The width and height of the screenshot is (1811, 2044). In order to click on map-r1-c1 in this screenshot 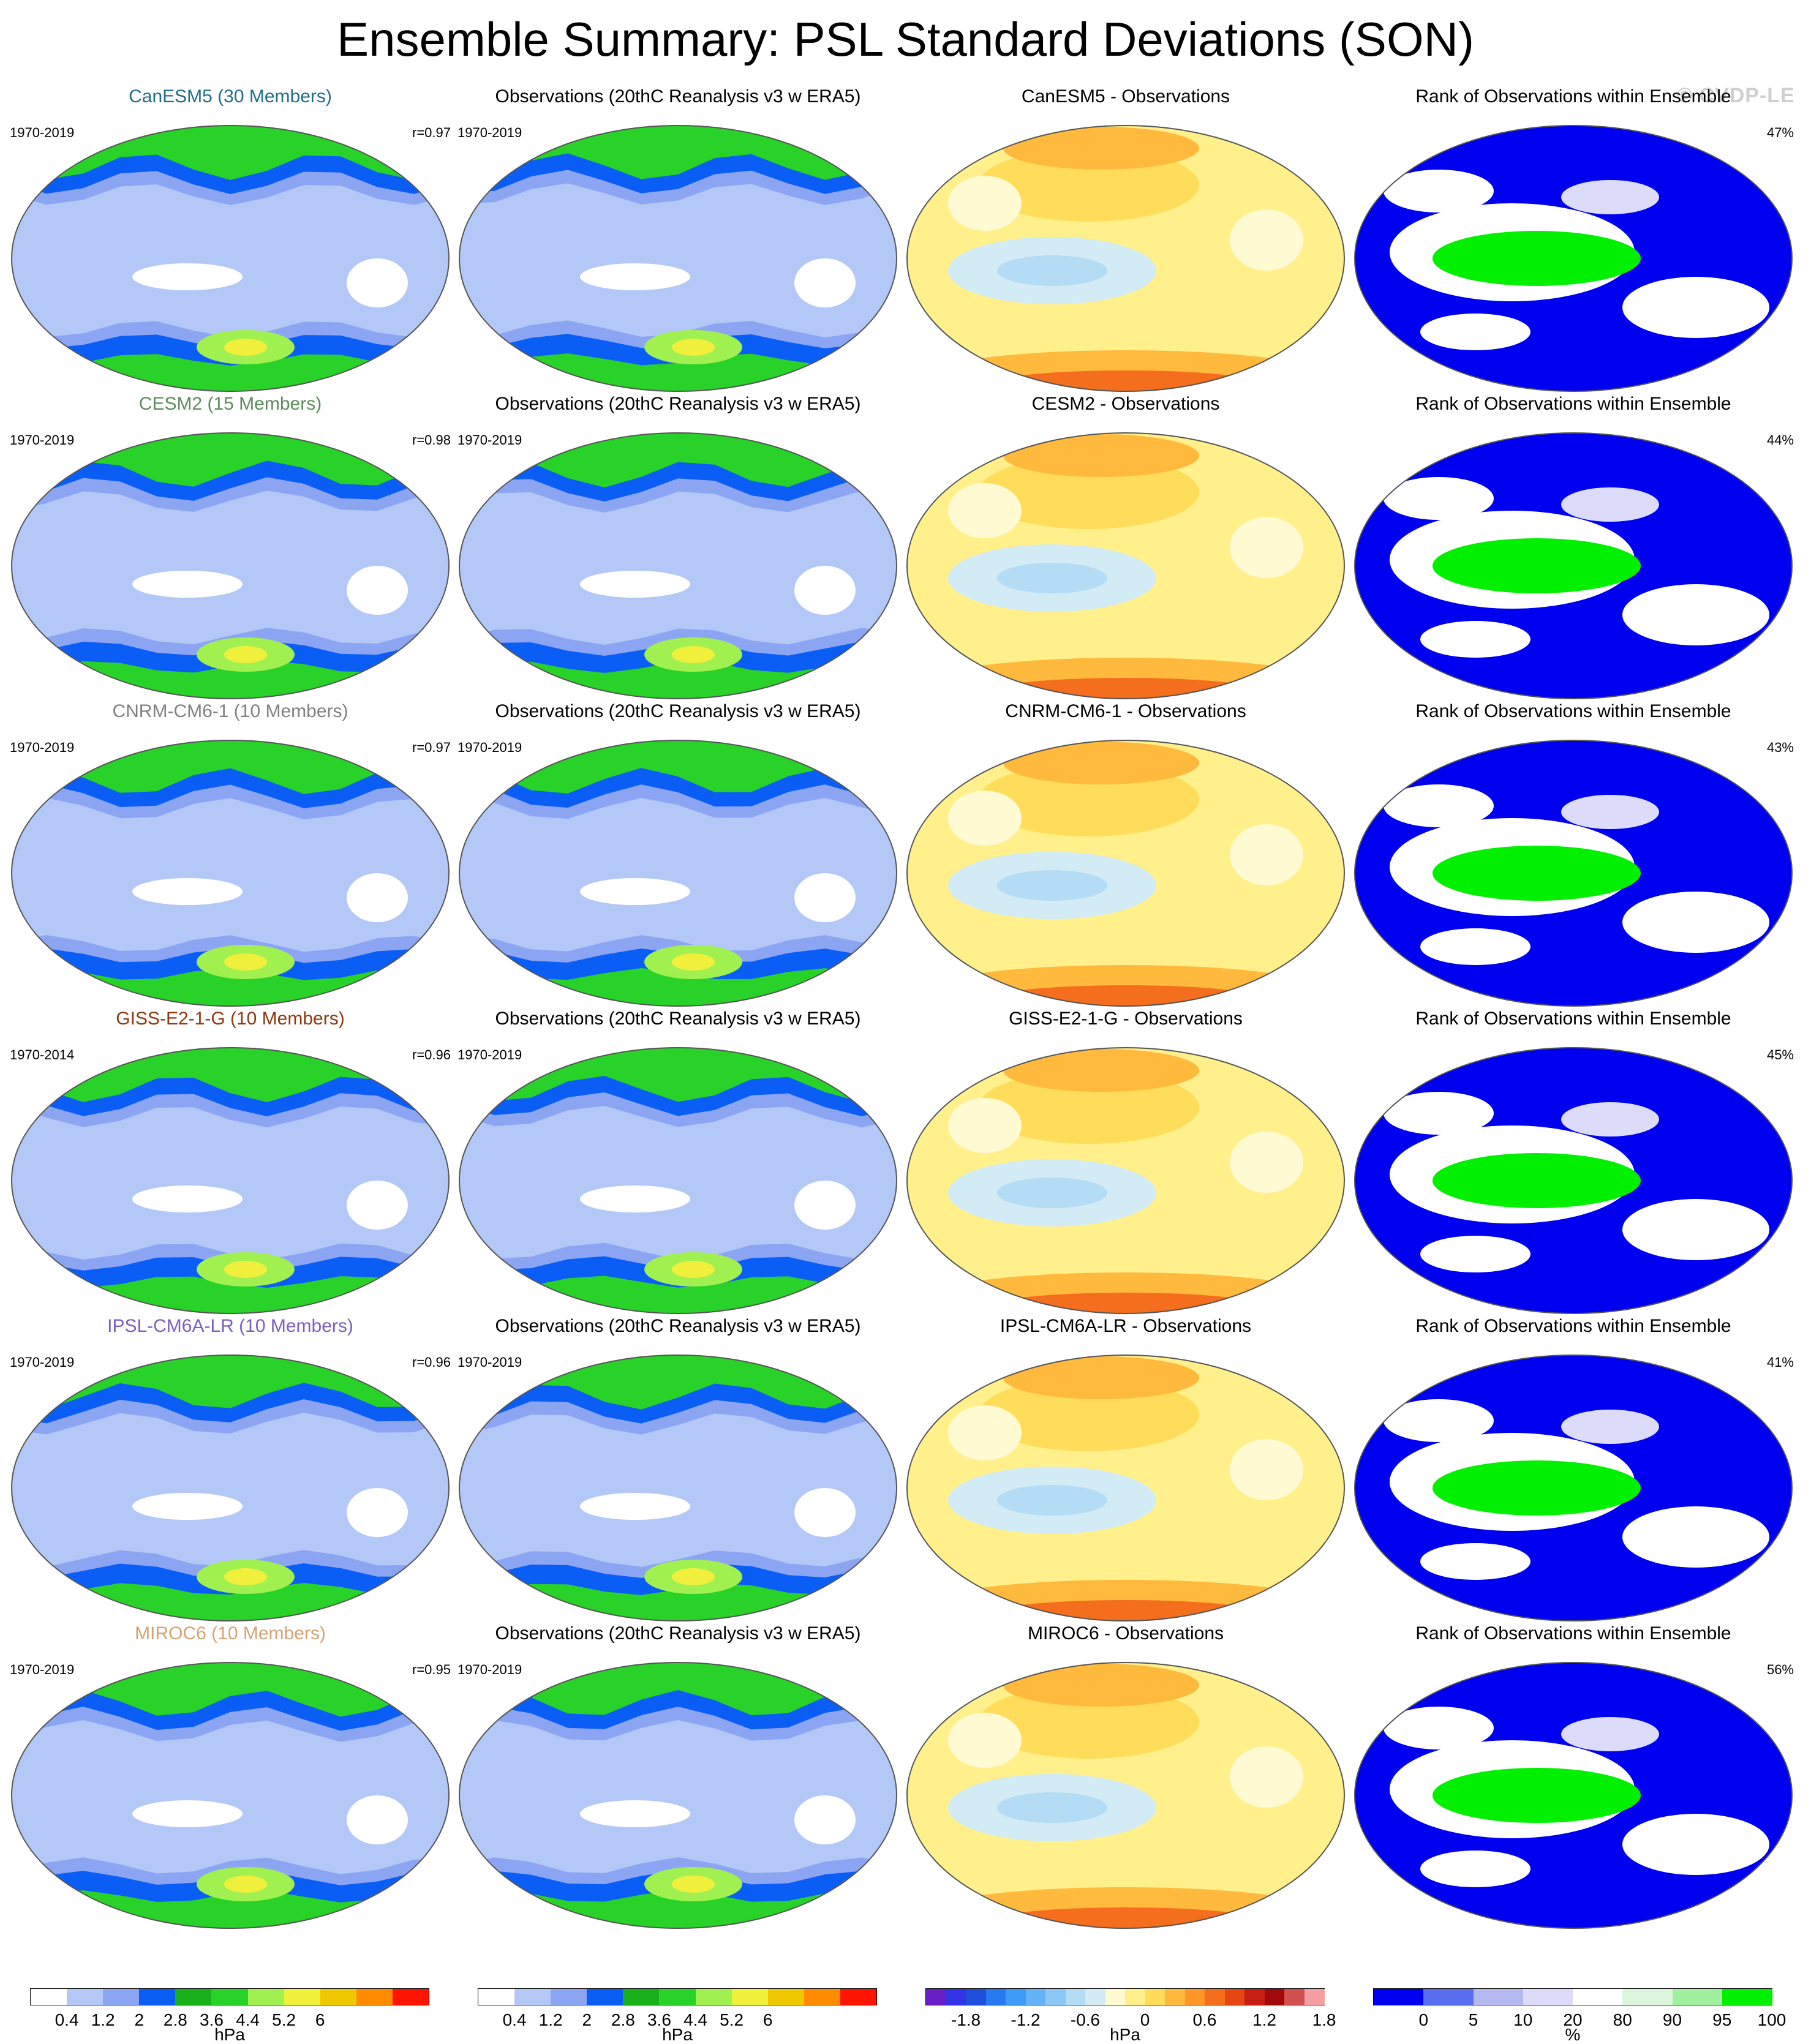, I will do `click(678, 565)`.